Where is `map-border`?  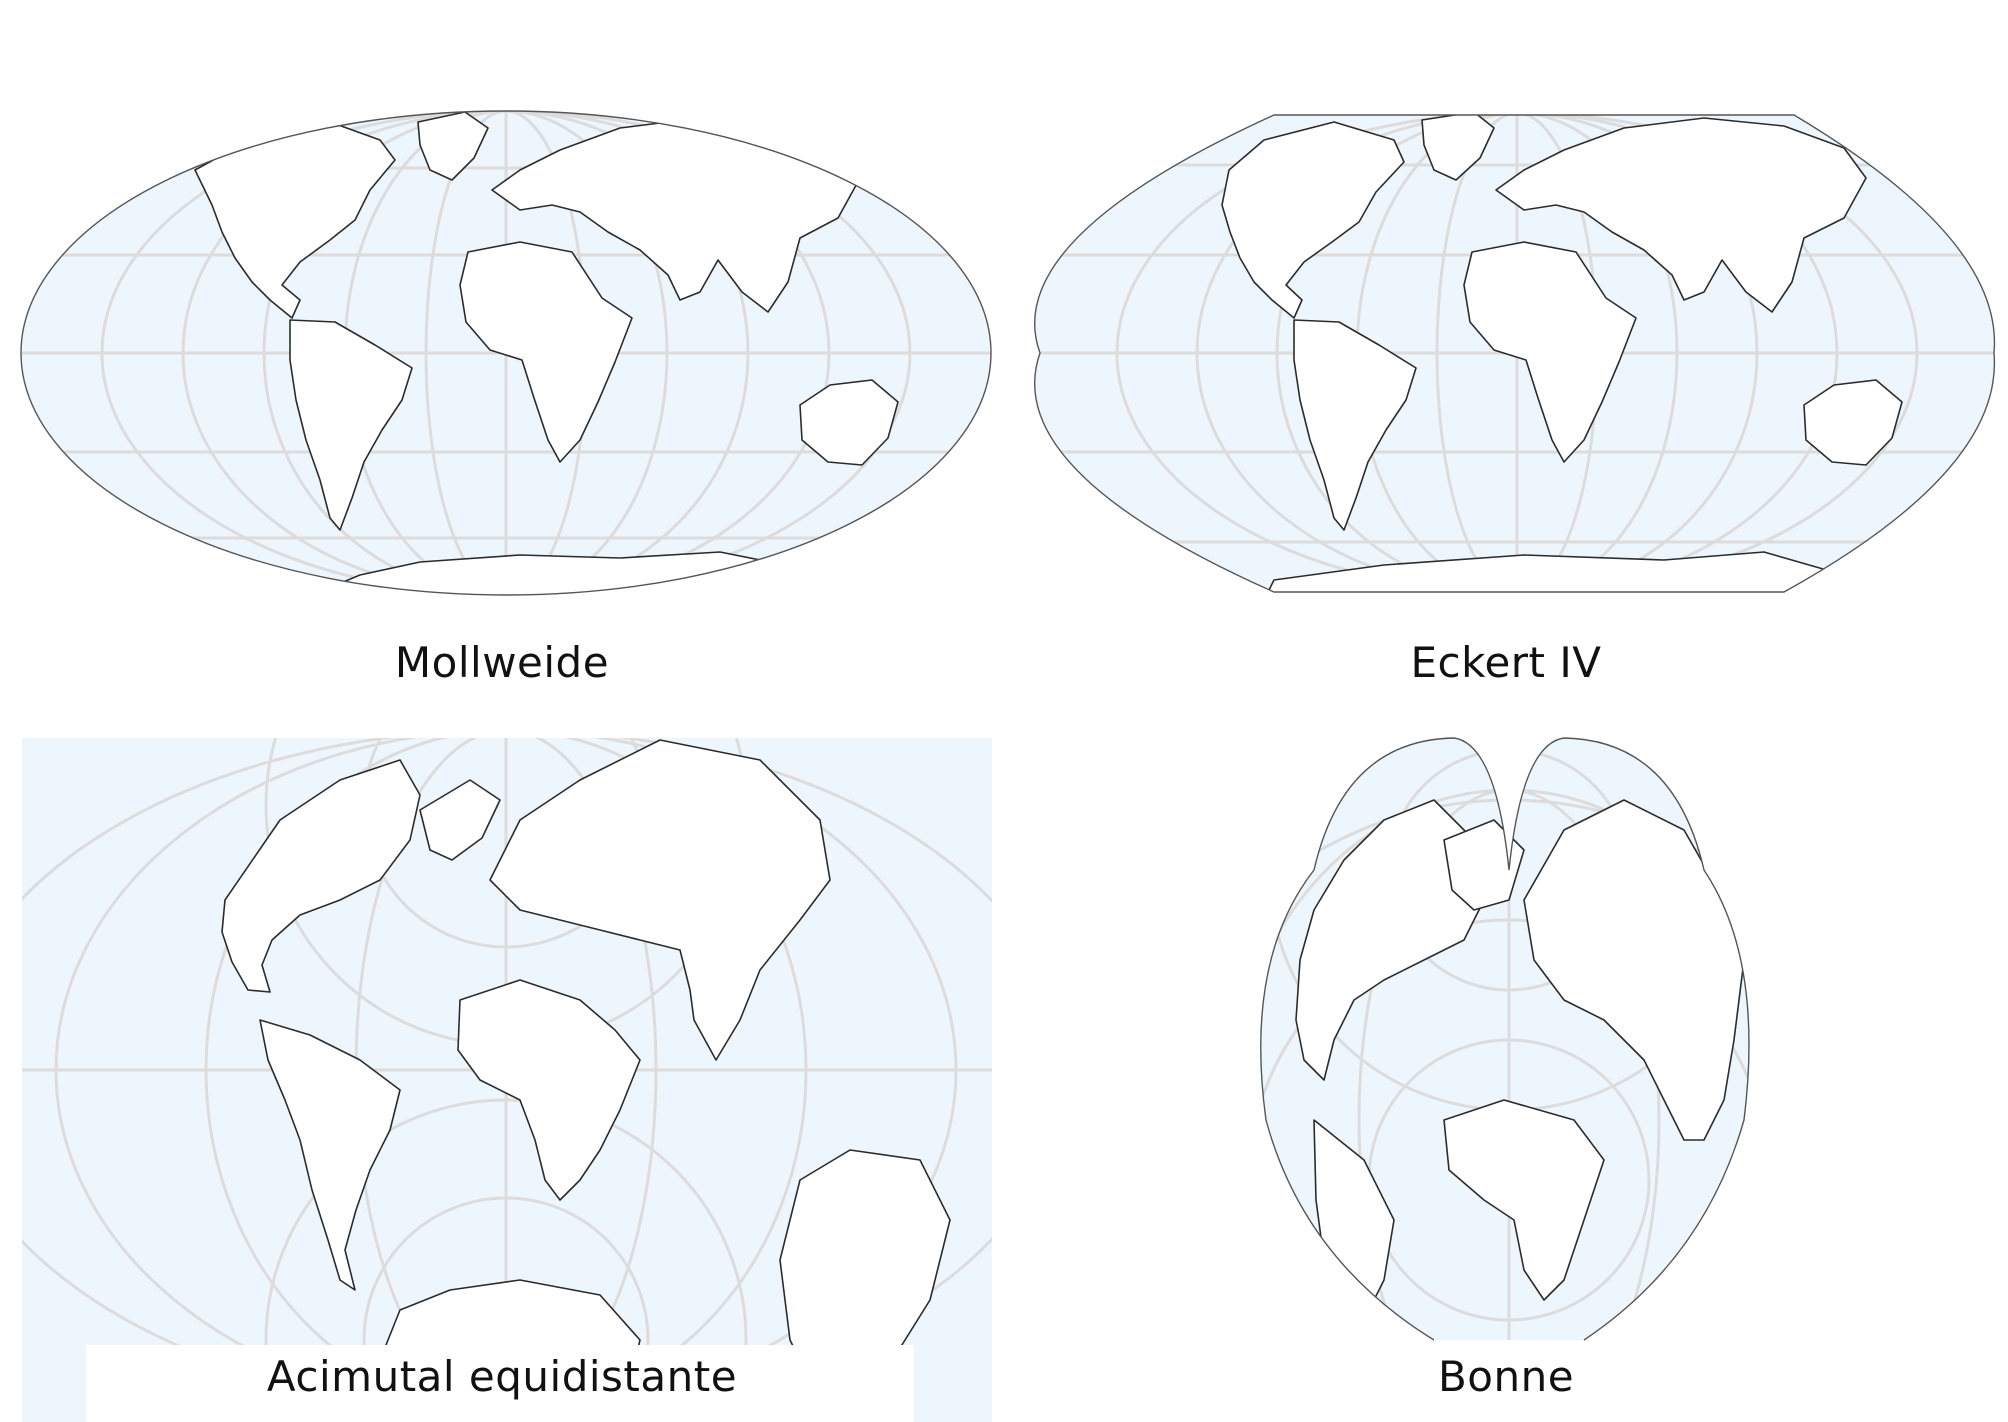
map-border is located at coordinates (1531, 1039).